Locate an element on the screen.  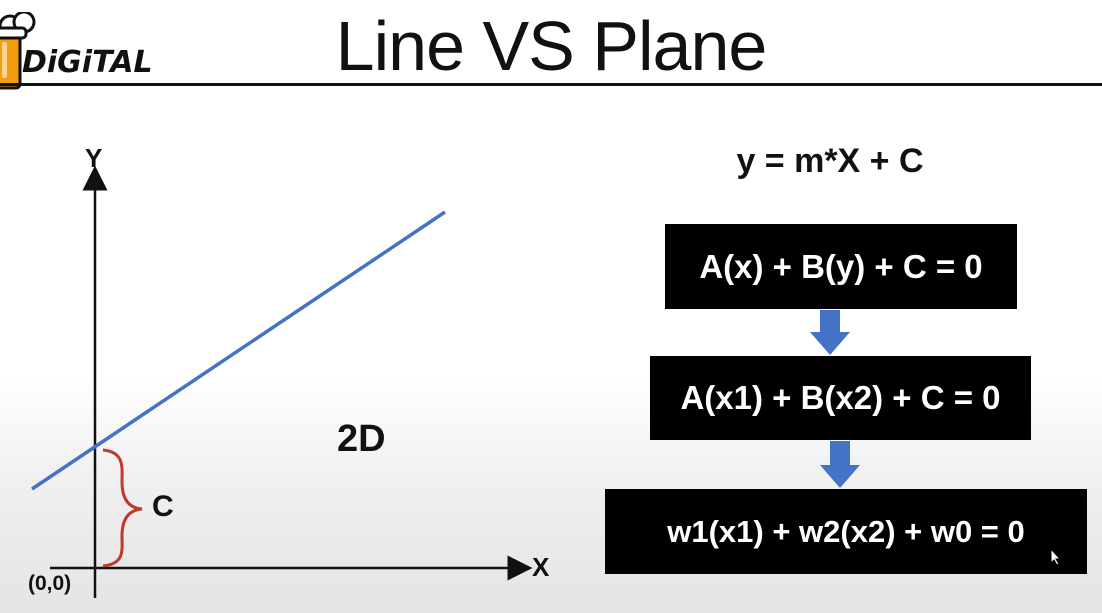
equation-box-general: A(x) + B(y) + C = 0 is located at coordinates (841, 266).